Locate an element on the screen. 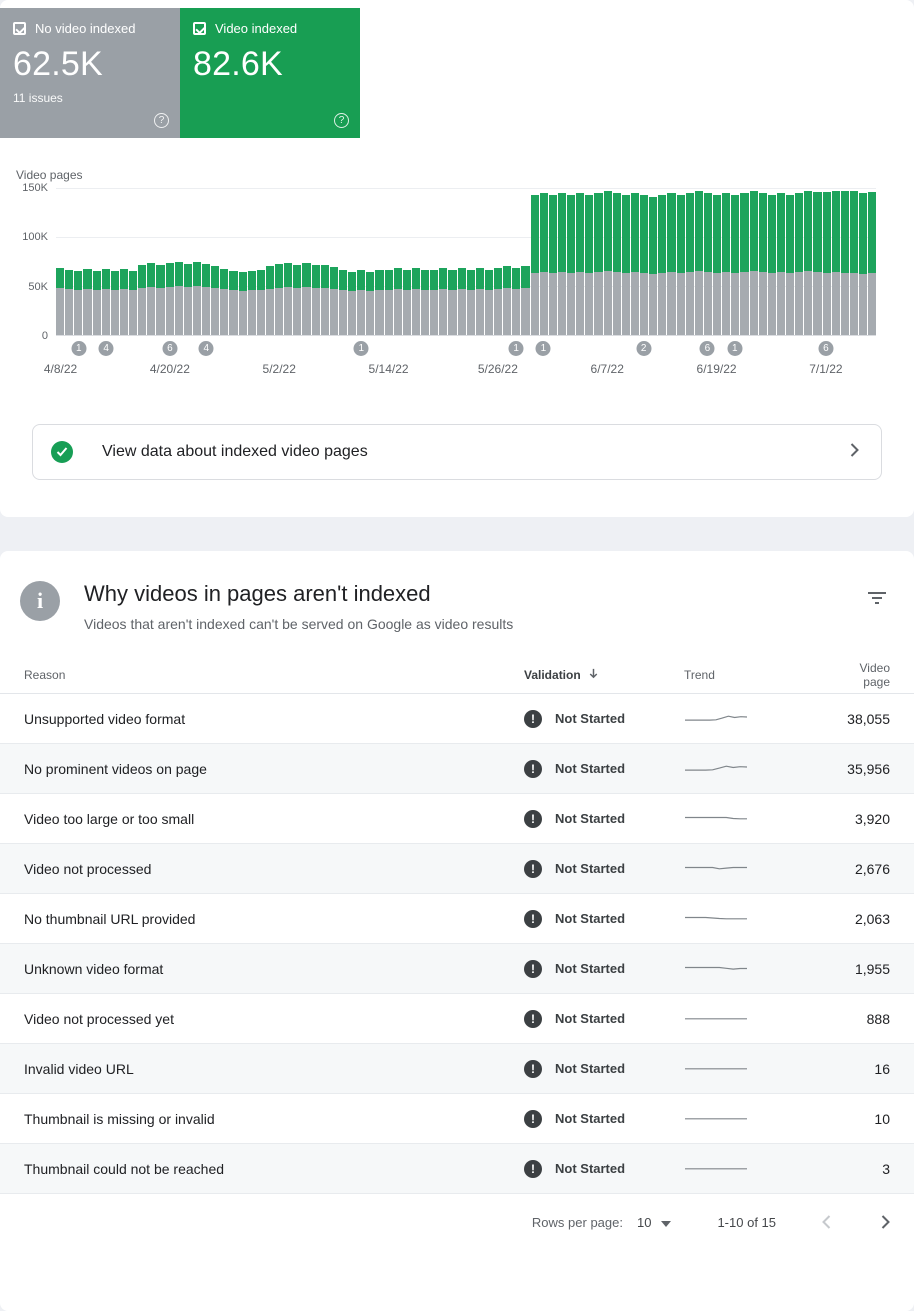 Image resolution: width=914 pixels, height=1311 pixels. issue-row: Video not processed yet! Not Started 888 is located at coordinates (457, 1019).